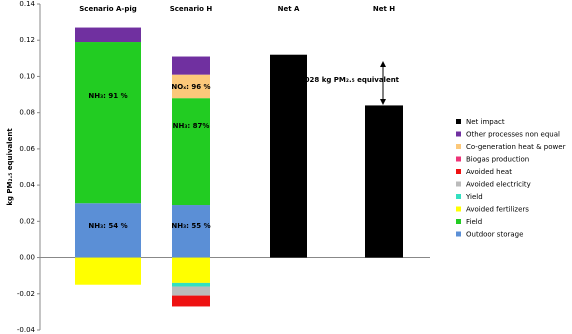 The height and width of the screenshot is (334, 572). What do you see at coordinates (27, 113) in the screenshot?
I see `y-tick-label: 0.08` at bounding box center [27, 113].